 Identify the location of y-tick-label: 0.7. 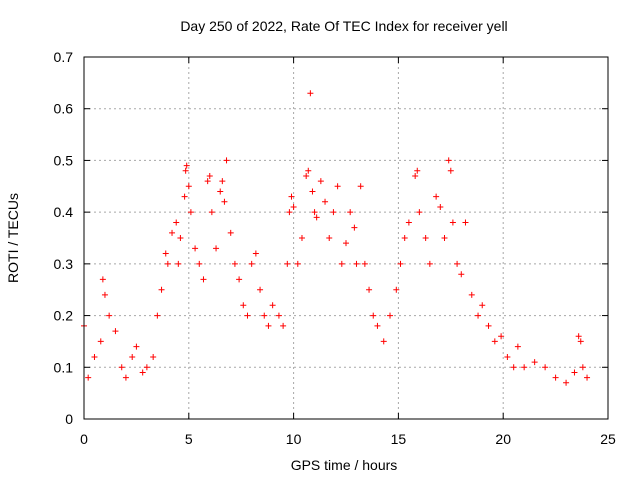
(64, 57).